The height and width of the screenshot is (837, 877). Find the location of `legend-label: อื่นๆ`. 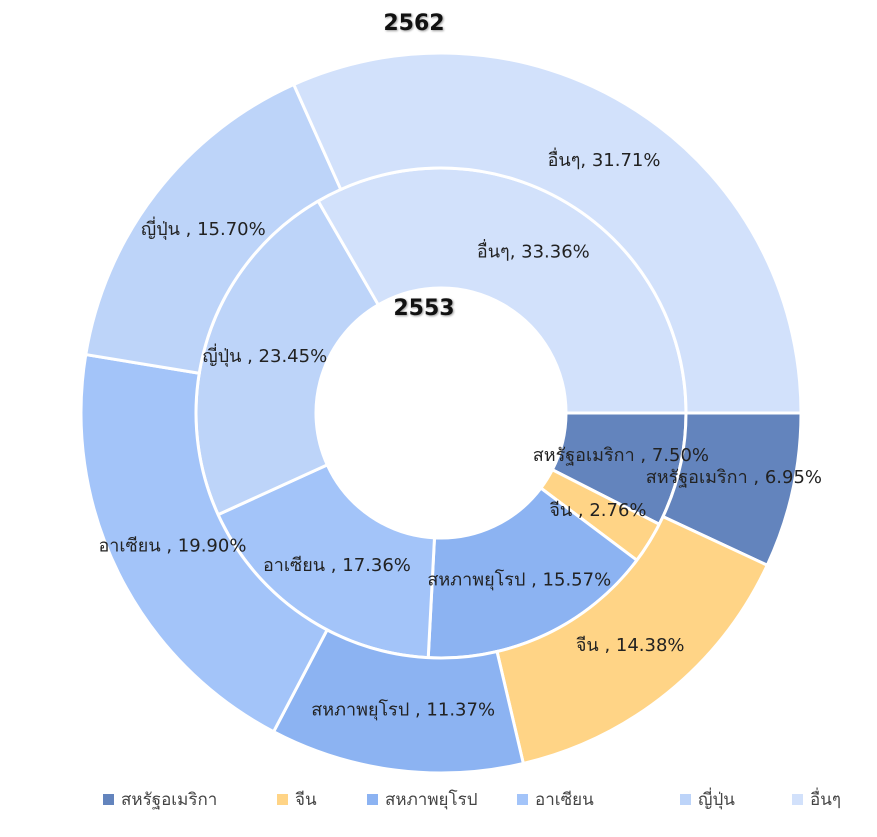

legend-label: อื่นๆ is located at coordinates (825, 798).